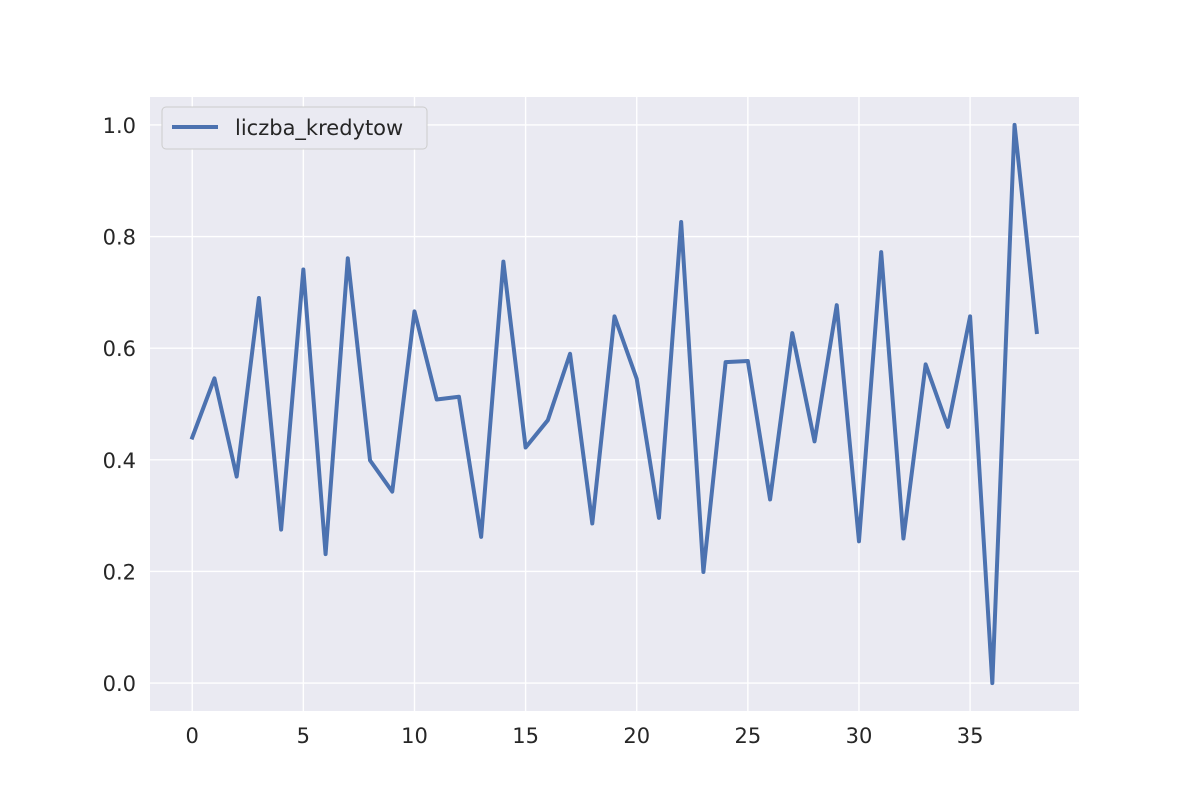  Describe the element at coordinates (585, 736) in the screenshot. I see `x-axis-ticks: 0 5 10 15 20 25 30 35` at that location.